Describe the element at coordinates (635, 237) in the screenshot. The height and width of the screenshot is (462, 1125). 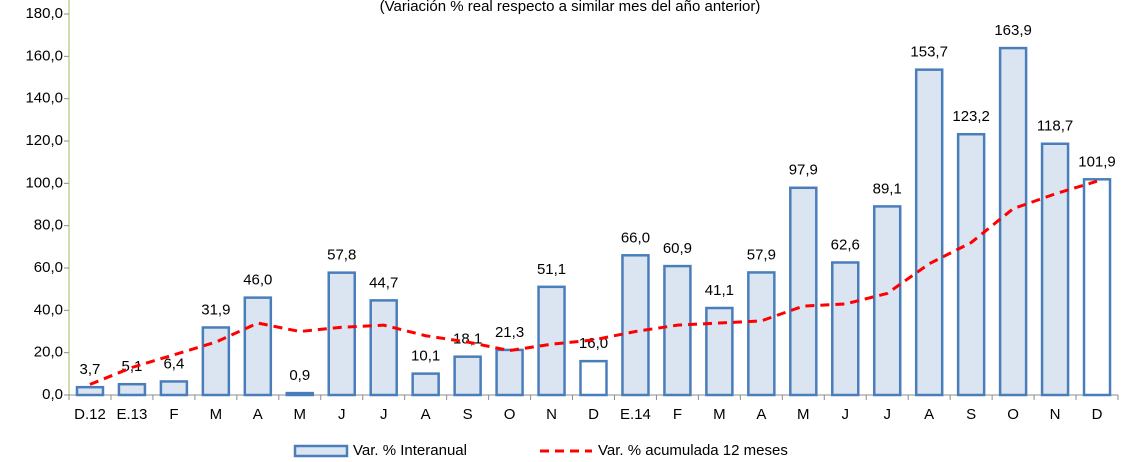
I see `value-label: 66,0` at that location.